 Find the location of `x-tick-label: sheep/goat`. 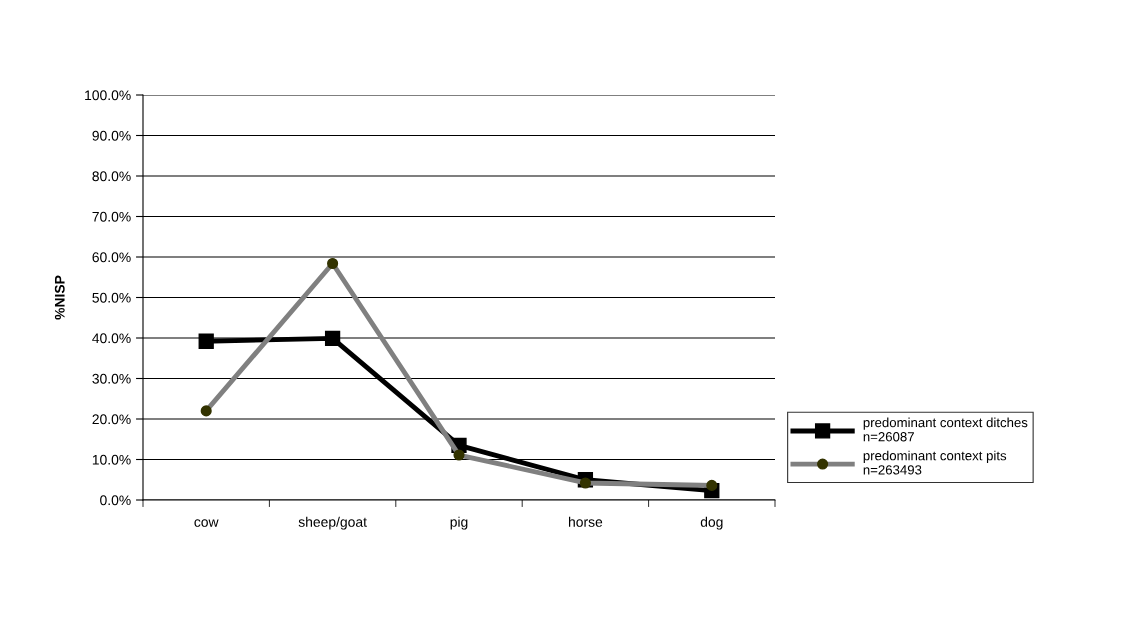

x-tick-label: sheep/goat is located at coordinates (332, 523).